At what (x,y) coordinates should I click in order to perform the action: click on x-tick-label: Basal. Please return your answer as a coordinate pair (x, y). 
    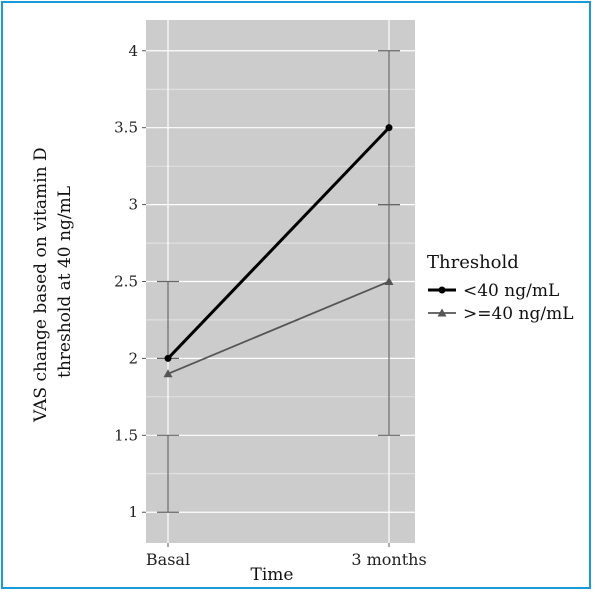
    Looking at the image, I should click on (168, 559).